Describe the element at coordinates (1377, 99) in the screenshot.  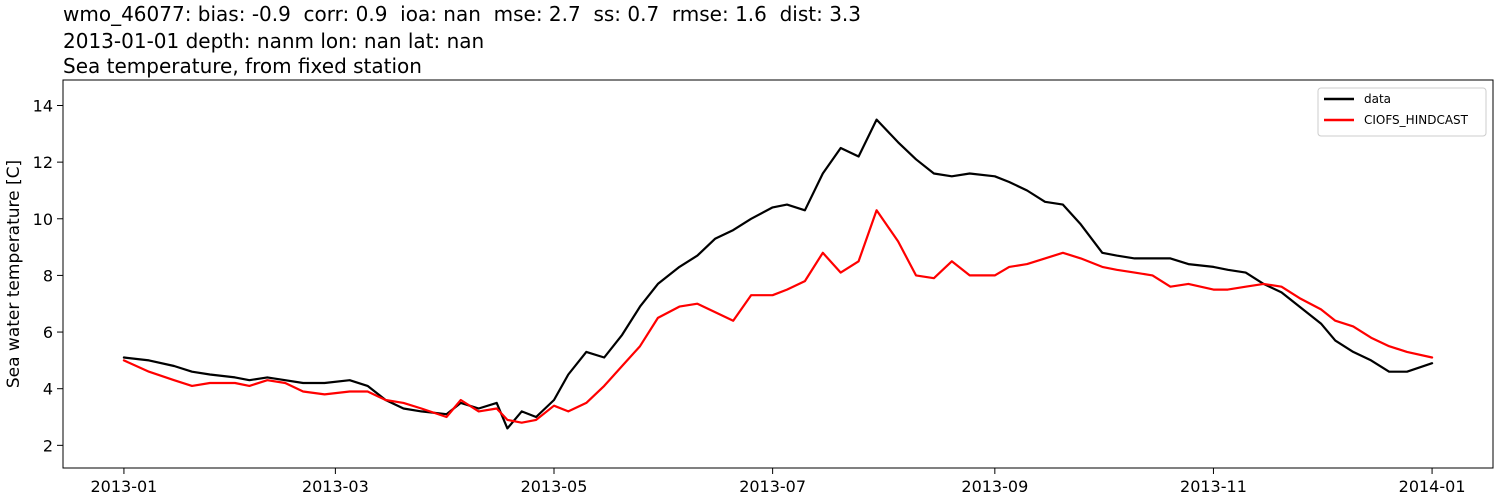
I see `legend-label-data: data` at that location.